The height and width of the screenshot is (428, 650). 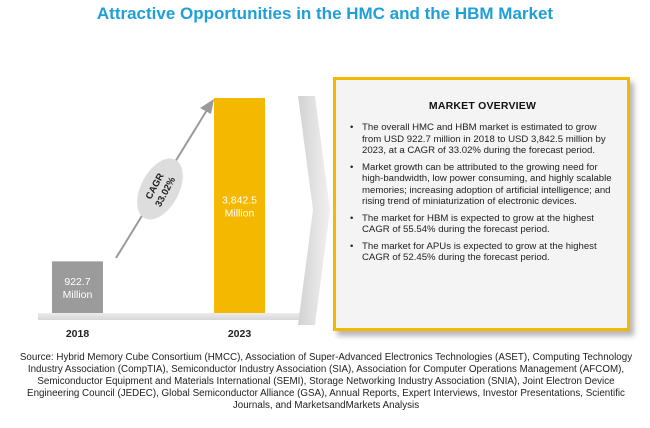 I want to click on market-overview-heading: MARKET OVERVIEW, so click(x=482, y=106).